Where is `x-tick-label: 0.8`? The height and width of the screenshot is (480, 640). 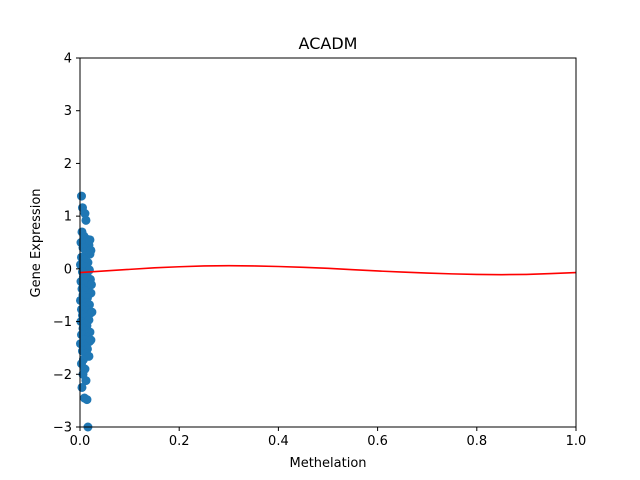 x-tick-label: 0.8 is located at coordinates (476, 441).